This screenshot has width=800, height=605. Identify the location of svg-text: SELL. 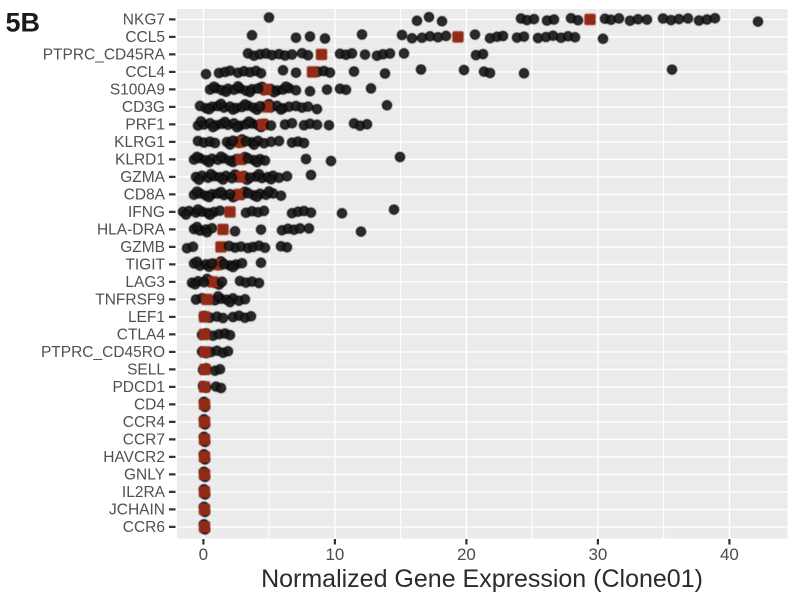
(146, 370).